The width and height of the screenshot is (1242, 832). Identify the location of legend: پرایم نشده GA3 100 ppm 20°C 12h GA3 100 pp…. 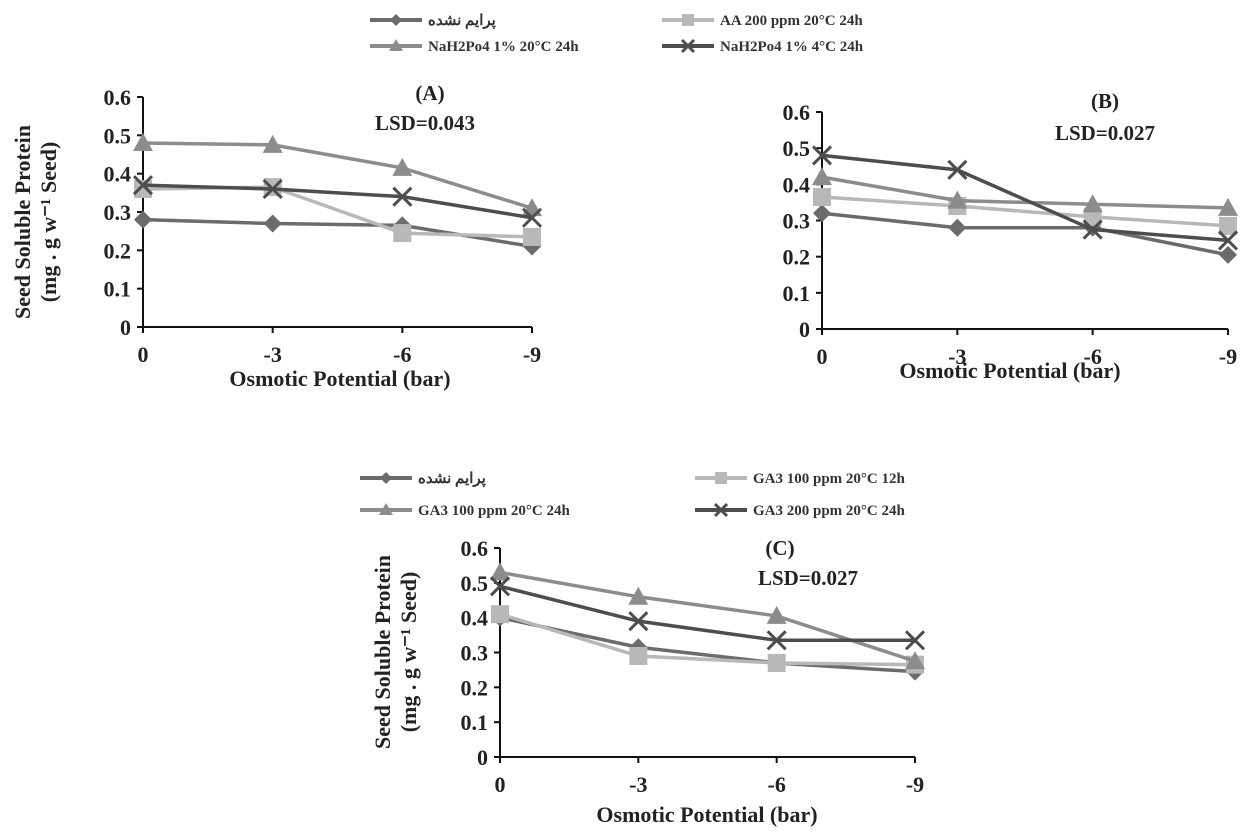
(633, 495).